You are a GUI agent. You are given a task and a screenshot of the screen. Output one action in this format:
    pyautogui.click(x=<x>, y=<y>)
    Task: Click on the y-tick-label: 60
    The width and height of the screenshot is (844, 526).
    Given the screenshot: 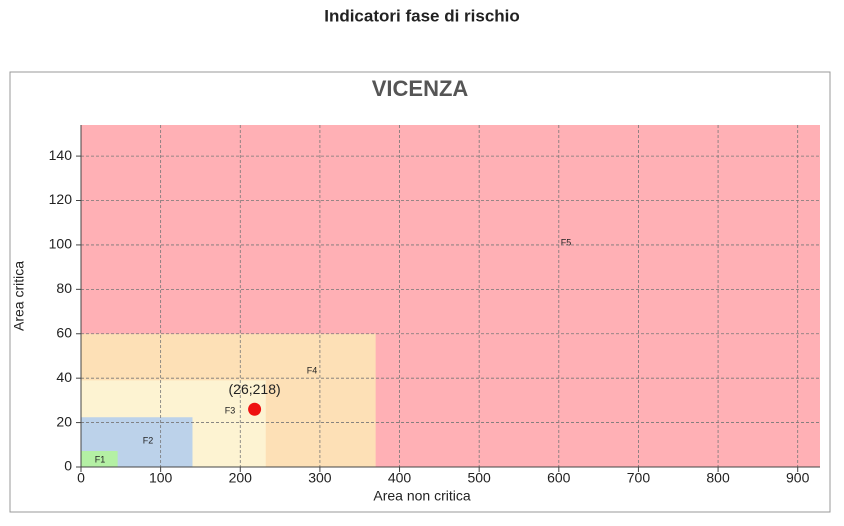 What is the action you would take?
    pyautogui.click(x=64, y=332)
    